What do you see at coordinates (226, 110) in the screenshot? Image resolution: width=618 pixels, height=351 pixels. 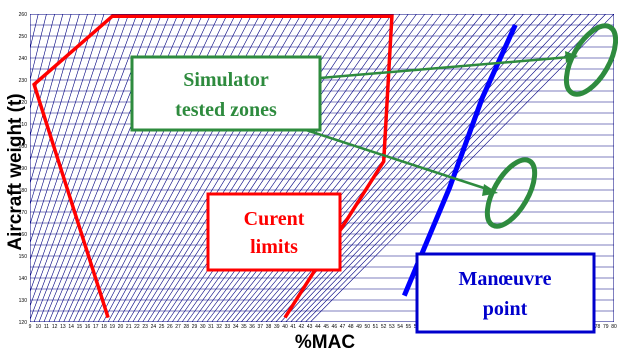 I see `simulator-label-line2: tested zones` at bounding box center [226, 110].